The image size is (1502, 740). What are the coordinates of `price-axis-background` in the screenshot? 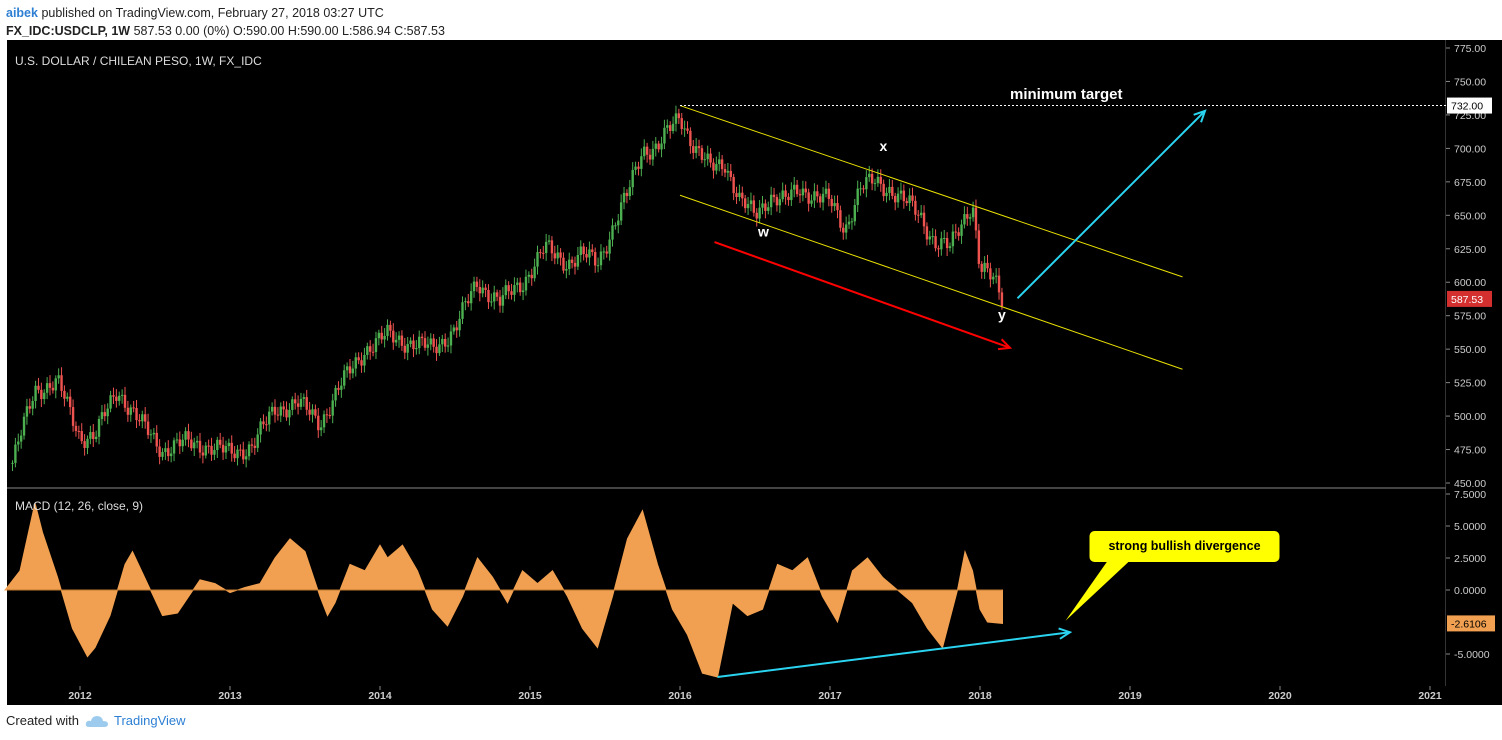 It's located at (1474, 363).